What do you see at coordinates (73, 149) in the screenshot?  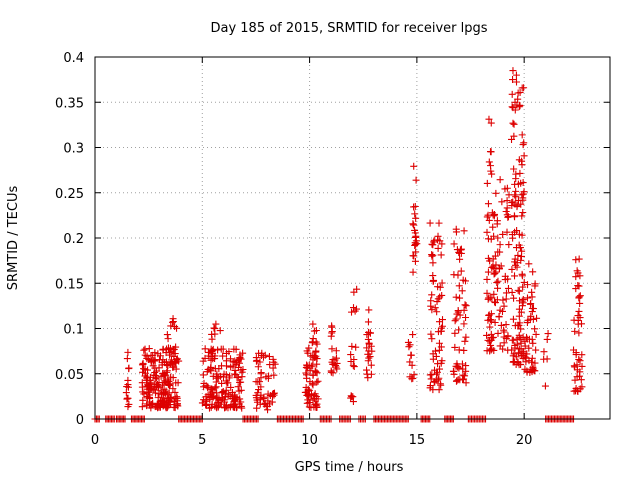 I see `y-tick-label: 0.3` at bounding box center [73, 149].